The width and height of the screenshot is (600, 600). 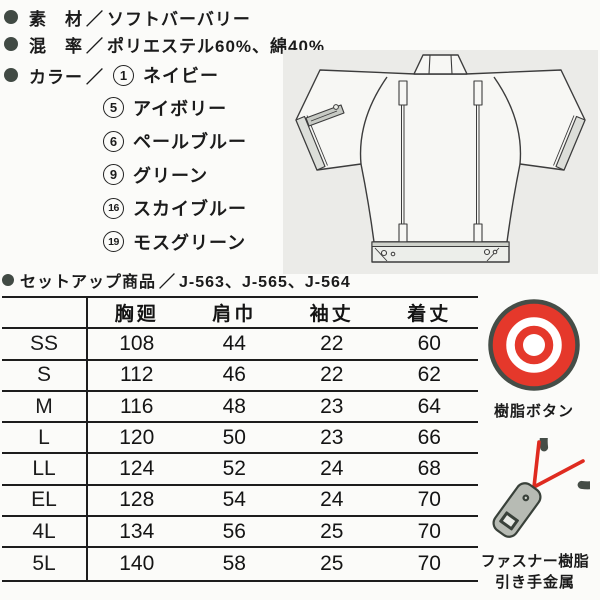 I want to click on table-row: SS 108 44 22 60, so click(x=240, y=345).